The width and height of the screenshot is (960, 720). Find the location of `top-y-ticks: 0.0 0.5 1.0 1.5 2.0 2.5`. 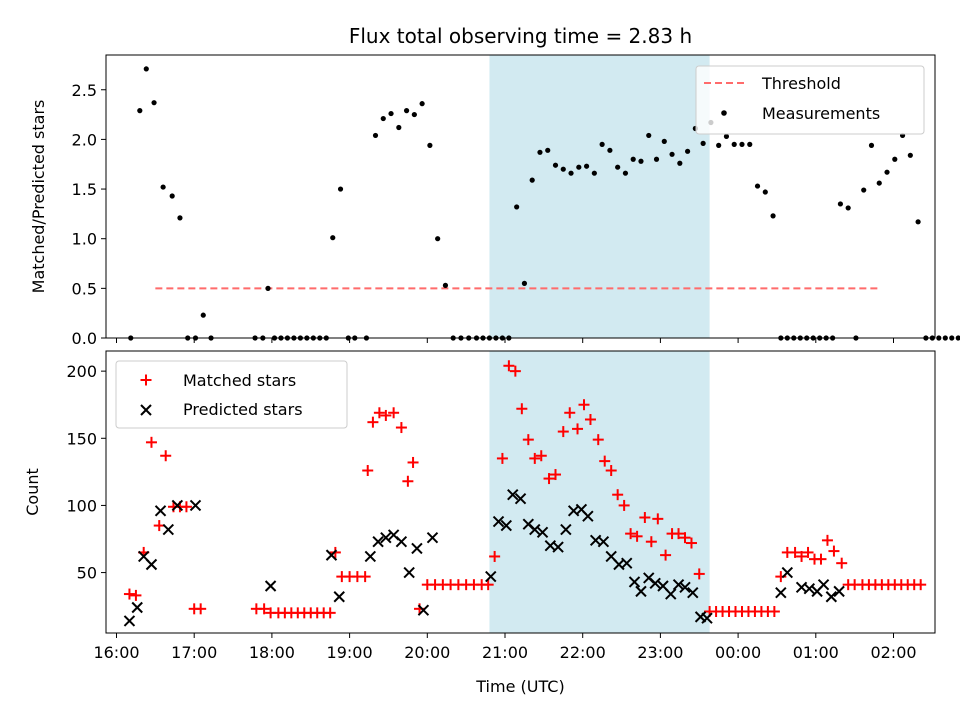

top-y-ticks: 0.0 0.5 1.0 1.5 2.0 2.5 is located at coordinates (89, 214).